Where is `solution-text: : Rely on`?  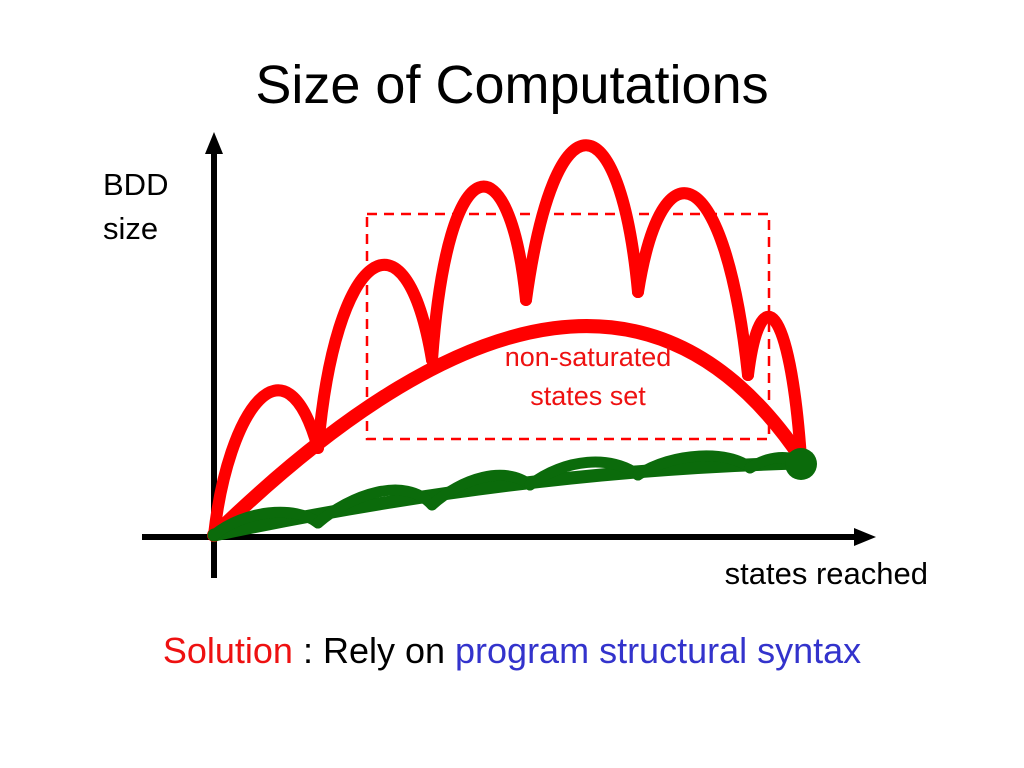 solution-text: : Rely on is located at coordinates (374, 650).